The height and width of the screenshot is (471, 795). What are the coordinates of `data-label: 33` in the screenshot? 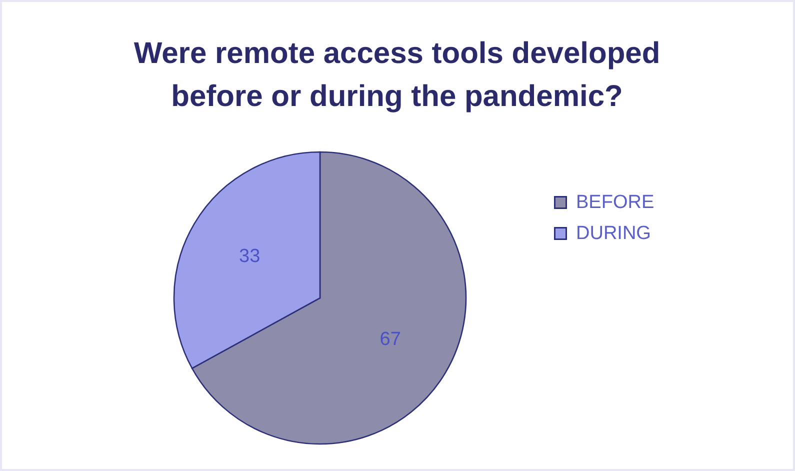 It's located at (249, 256).